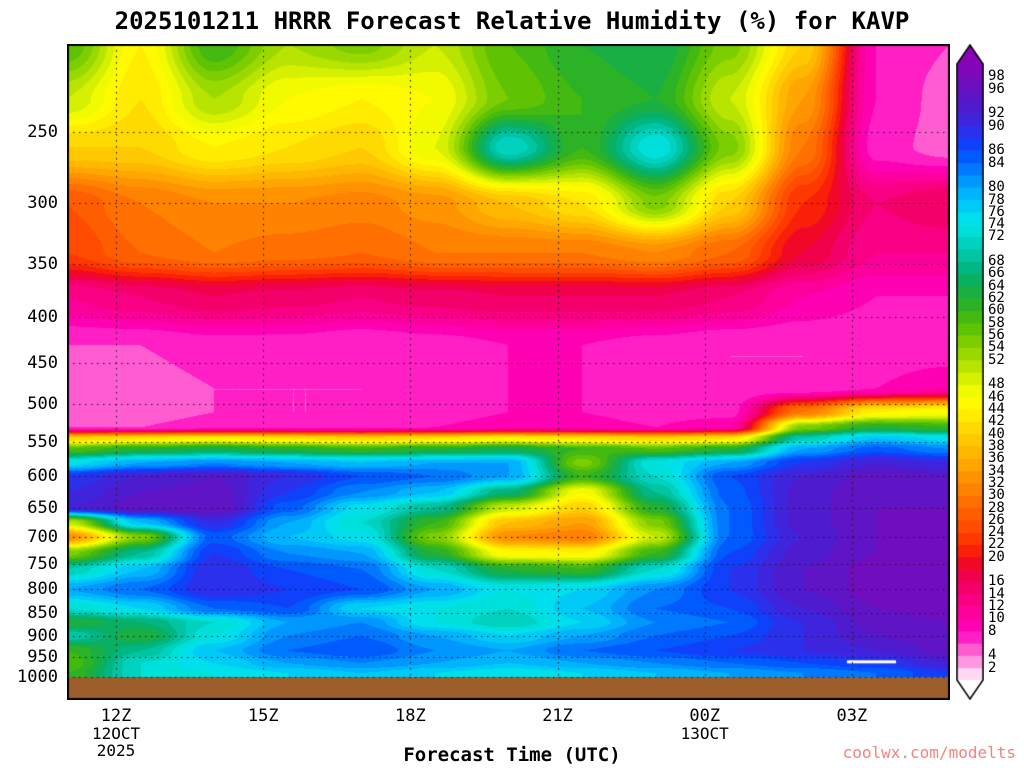 The width and height of the screenshot is (1024, 768). Describe the element at coordinates (970, 372) in the screenshot. I see `colorbar` at that location.